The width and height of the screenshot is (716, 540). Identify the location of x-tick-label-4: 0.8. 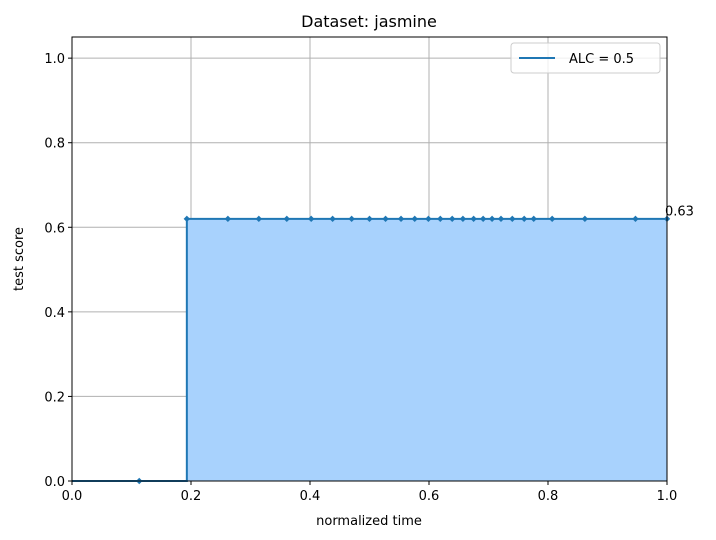
(548, 496).